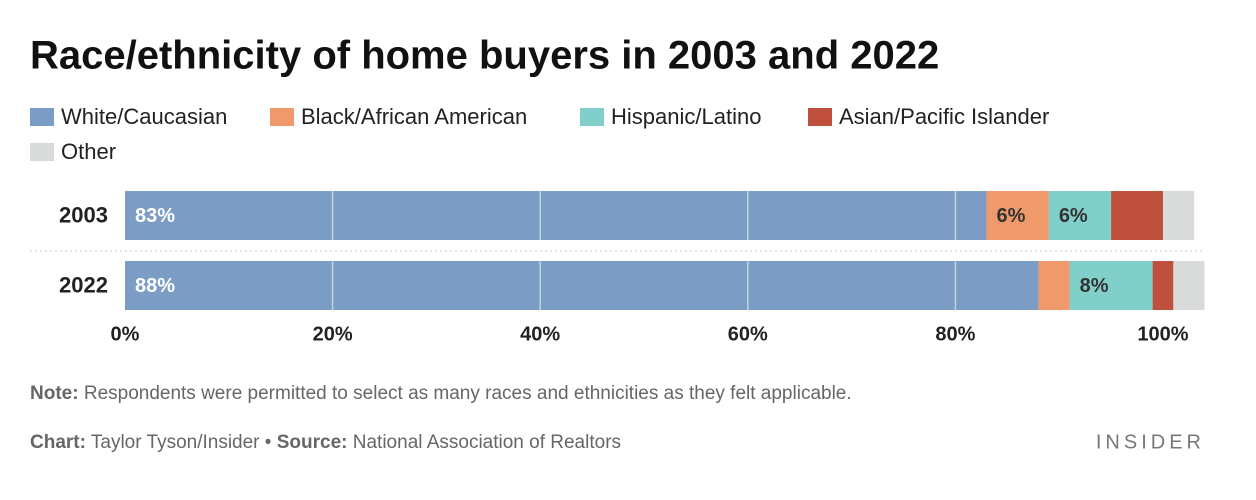 The height and width of the screenshot is (500, 1256). What do you see at coordinates (333, 334) in the screenshot?
I see `x-tick-label: 20%` at bounding box center [333, 334].